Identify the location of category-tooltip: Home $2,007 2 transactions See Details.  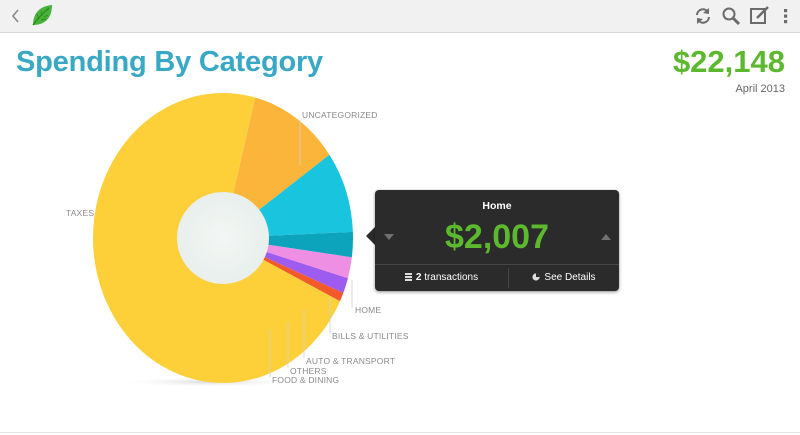
(497, 240).